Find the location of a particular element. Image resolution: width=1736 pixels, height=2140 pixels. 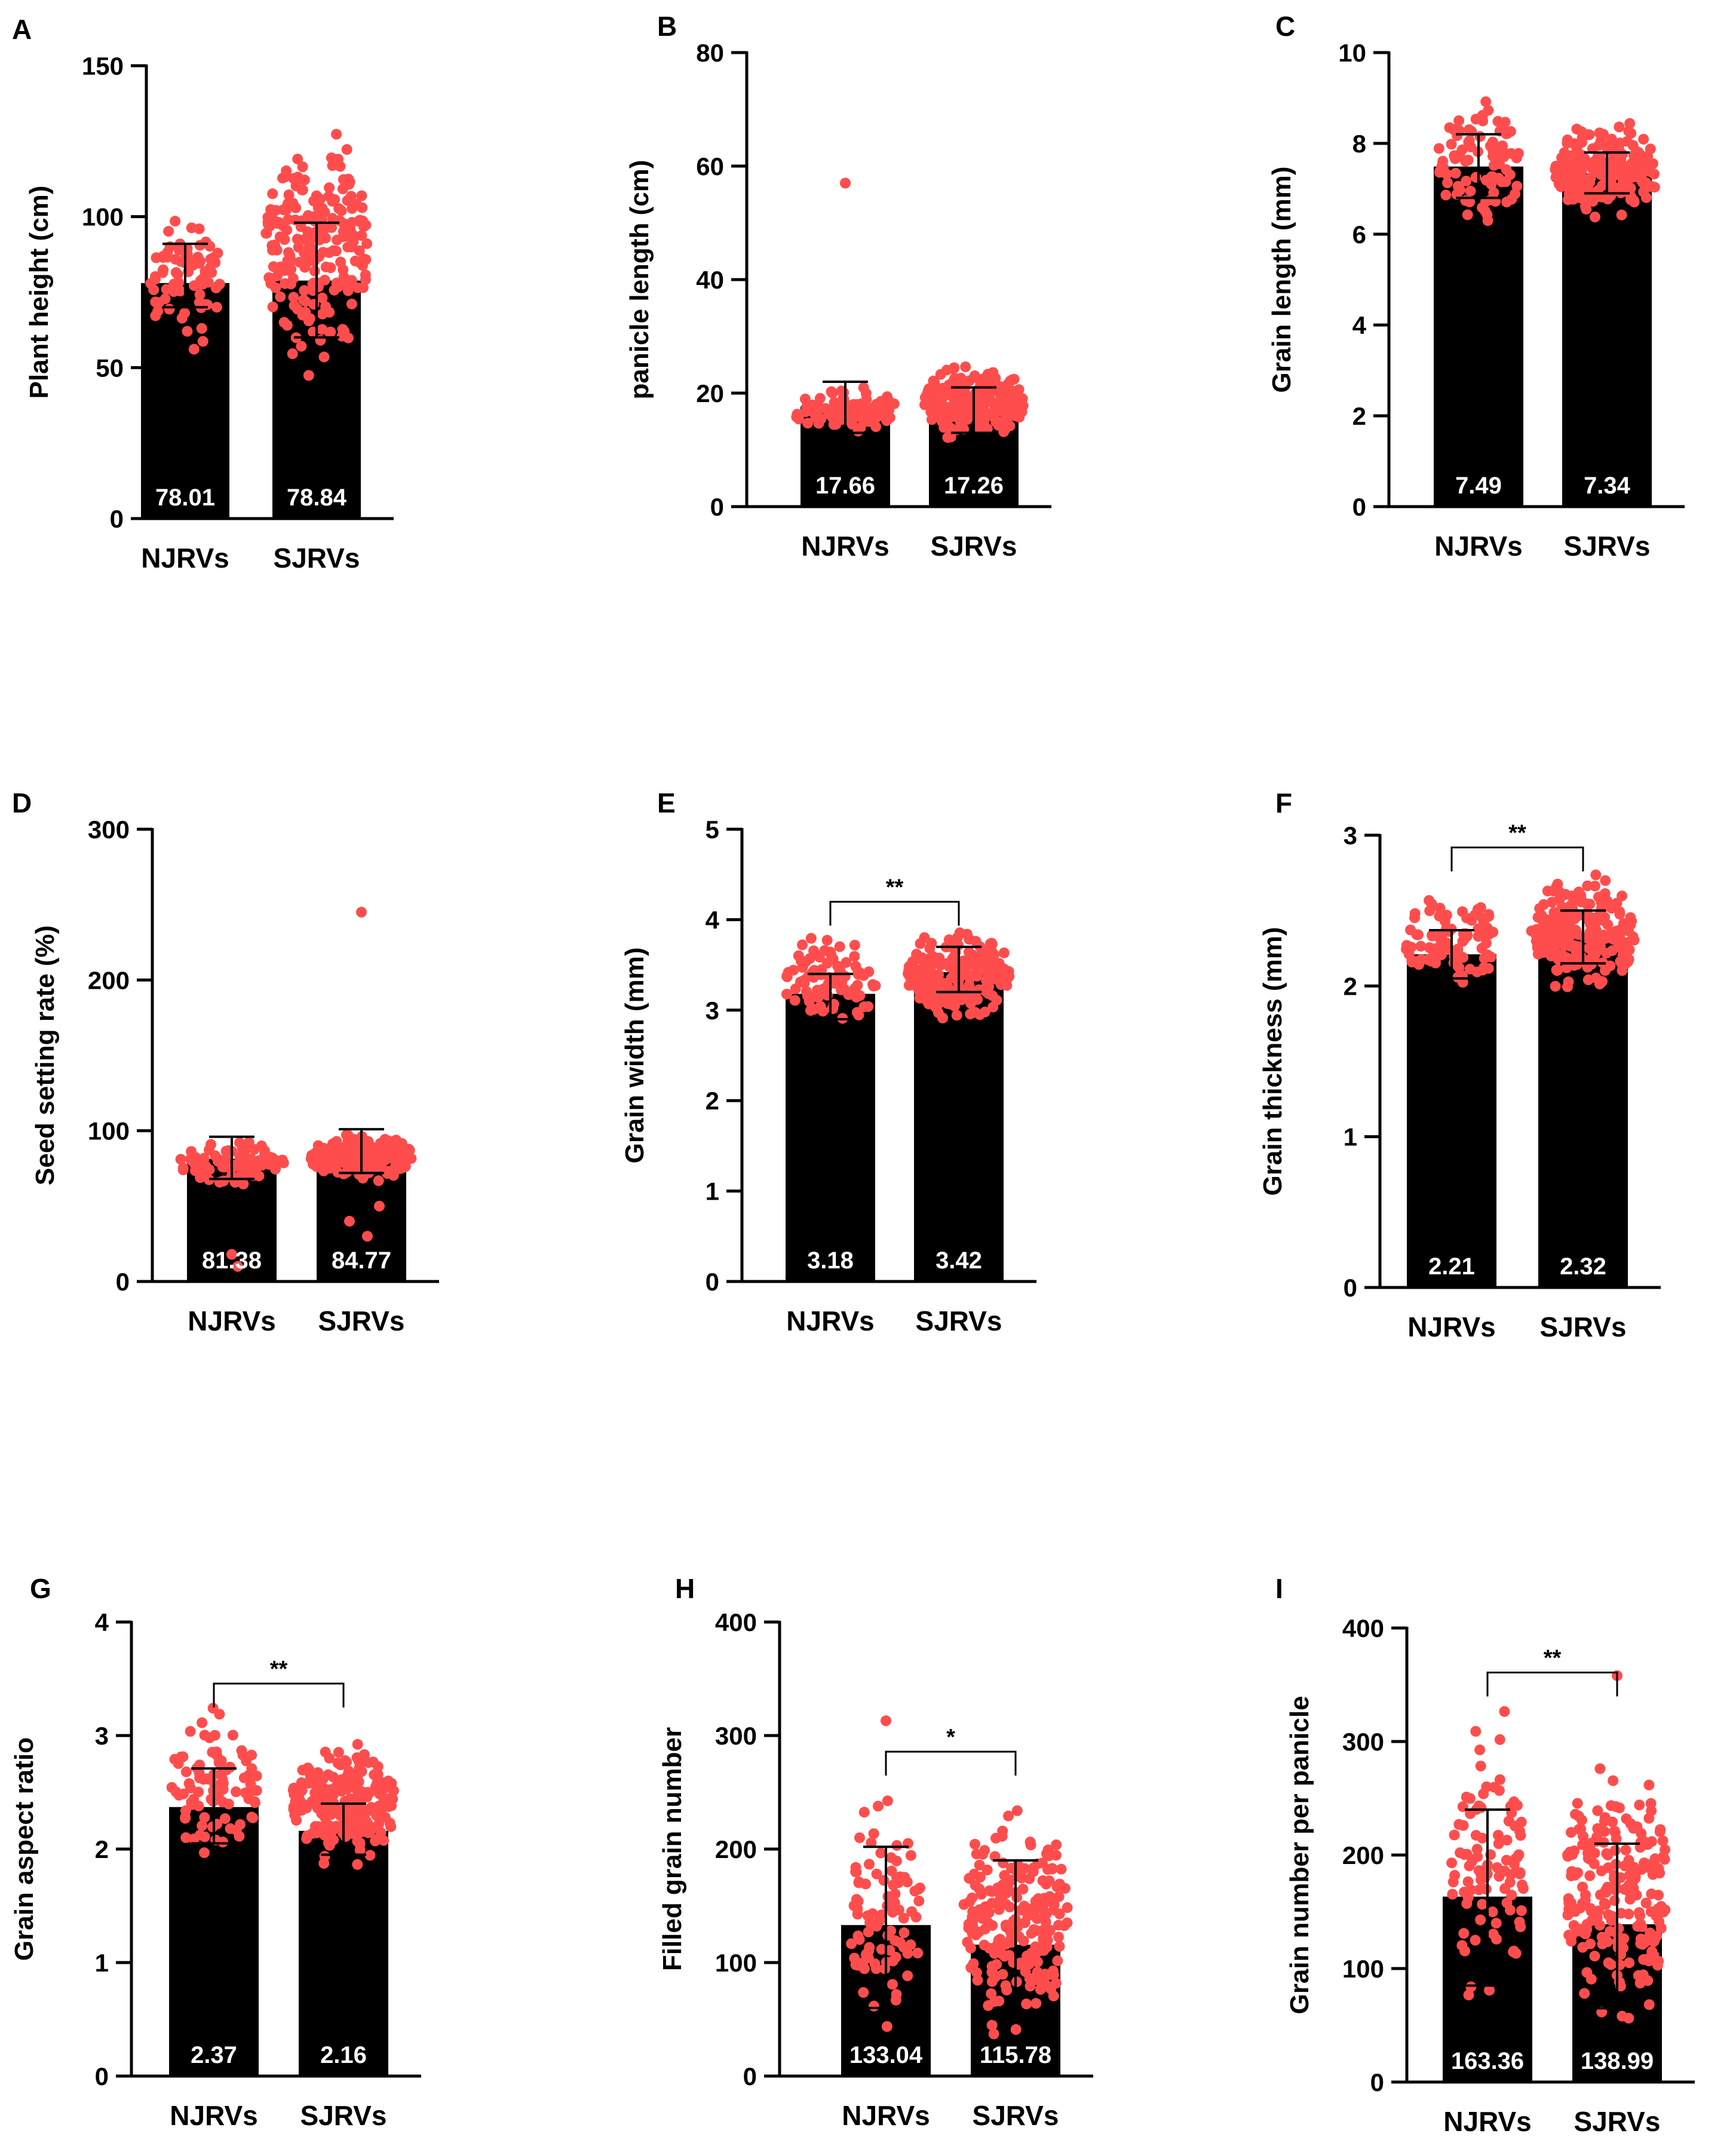

significance-bracket is located at coordinates (1552, 1685).